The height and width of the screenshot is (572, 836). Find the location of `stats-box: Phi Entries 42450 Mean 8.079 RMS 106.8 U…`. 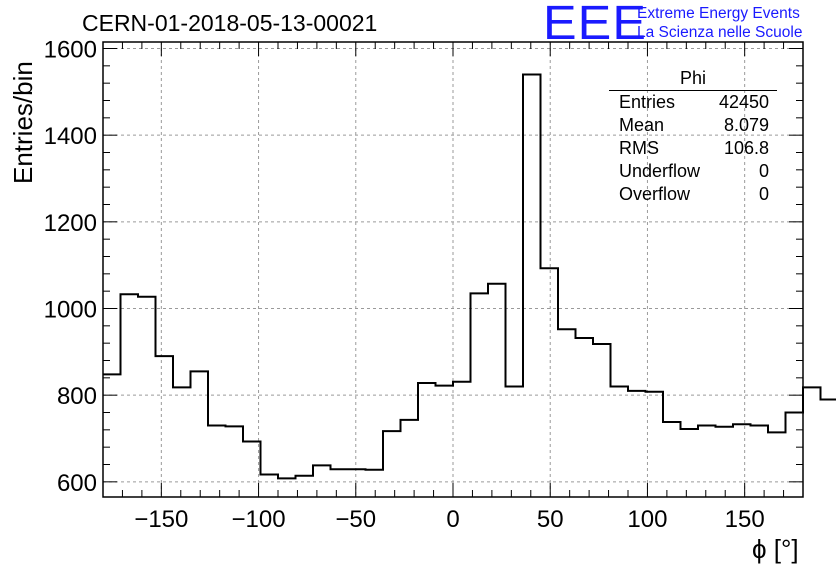

stats-box: Phi Entries 42450 Mean 8.079 RMS 106.8 U… is located at coordinates (693, 137).